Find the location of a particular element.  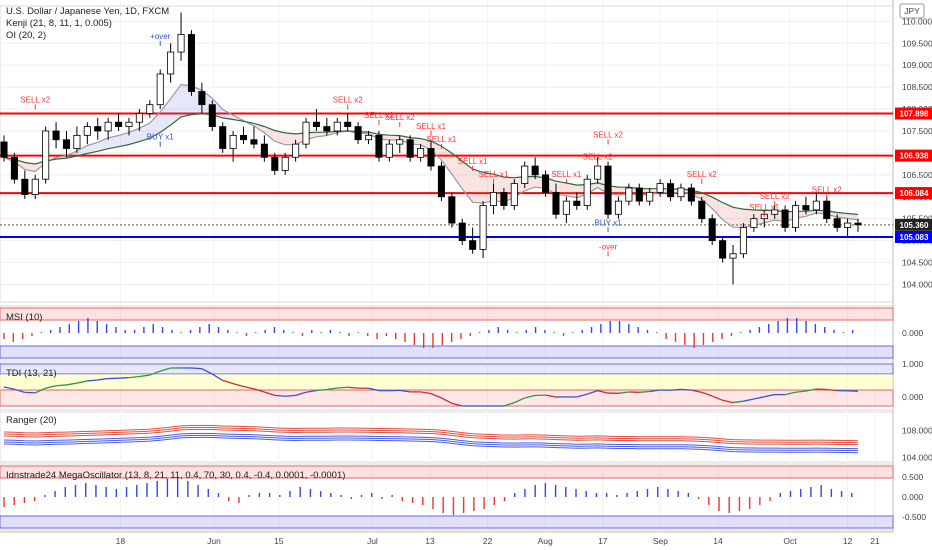

ranger-panel-title: Ranger (20) is located at coordinates (31, 420).